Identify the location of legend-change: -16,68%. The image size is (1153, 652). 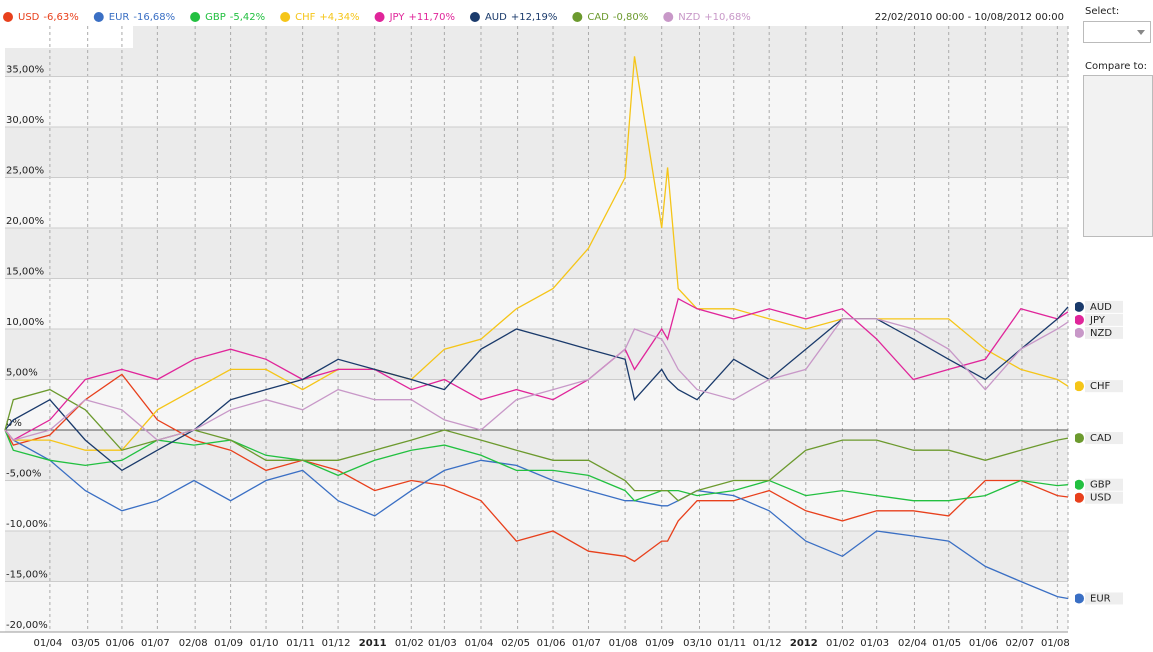
(154, 17).